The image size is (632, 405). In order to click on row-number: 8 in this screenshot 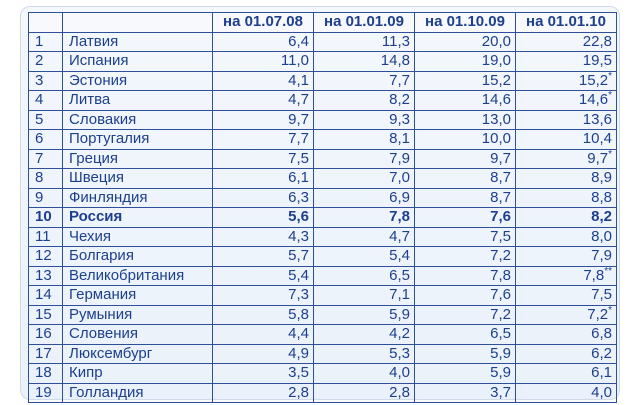, I will do `click(45, 178)`.